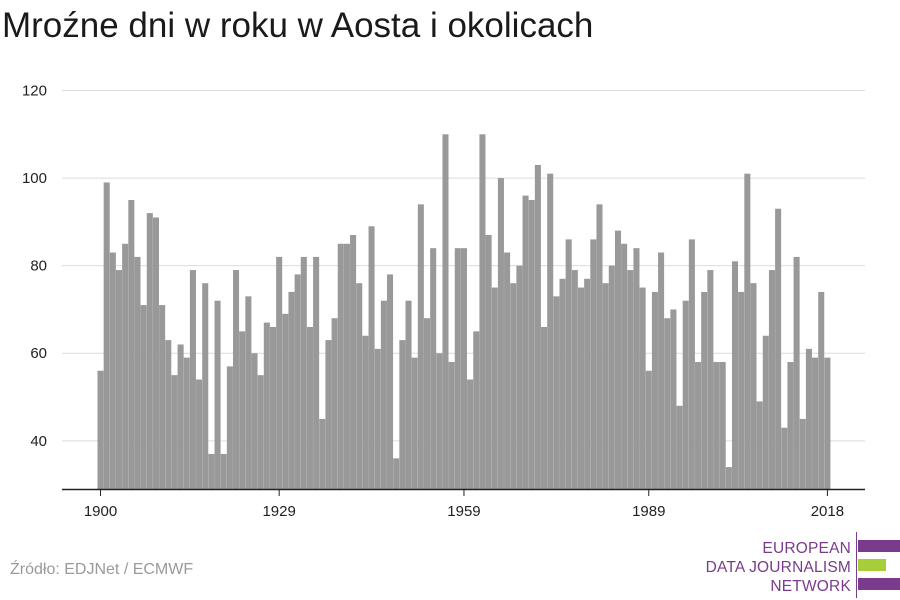 The width and height of the screenshot is (900, 600). What do you see at coordinates (568, 364) in the screenshot?
I see `bar-1976` at bounding box center [568, 364].